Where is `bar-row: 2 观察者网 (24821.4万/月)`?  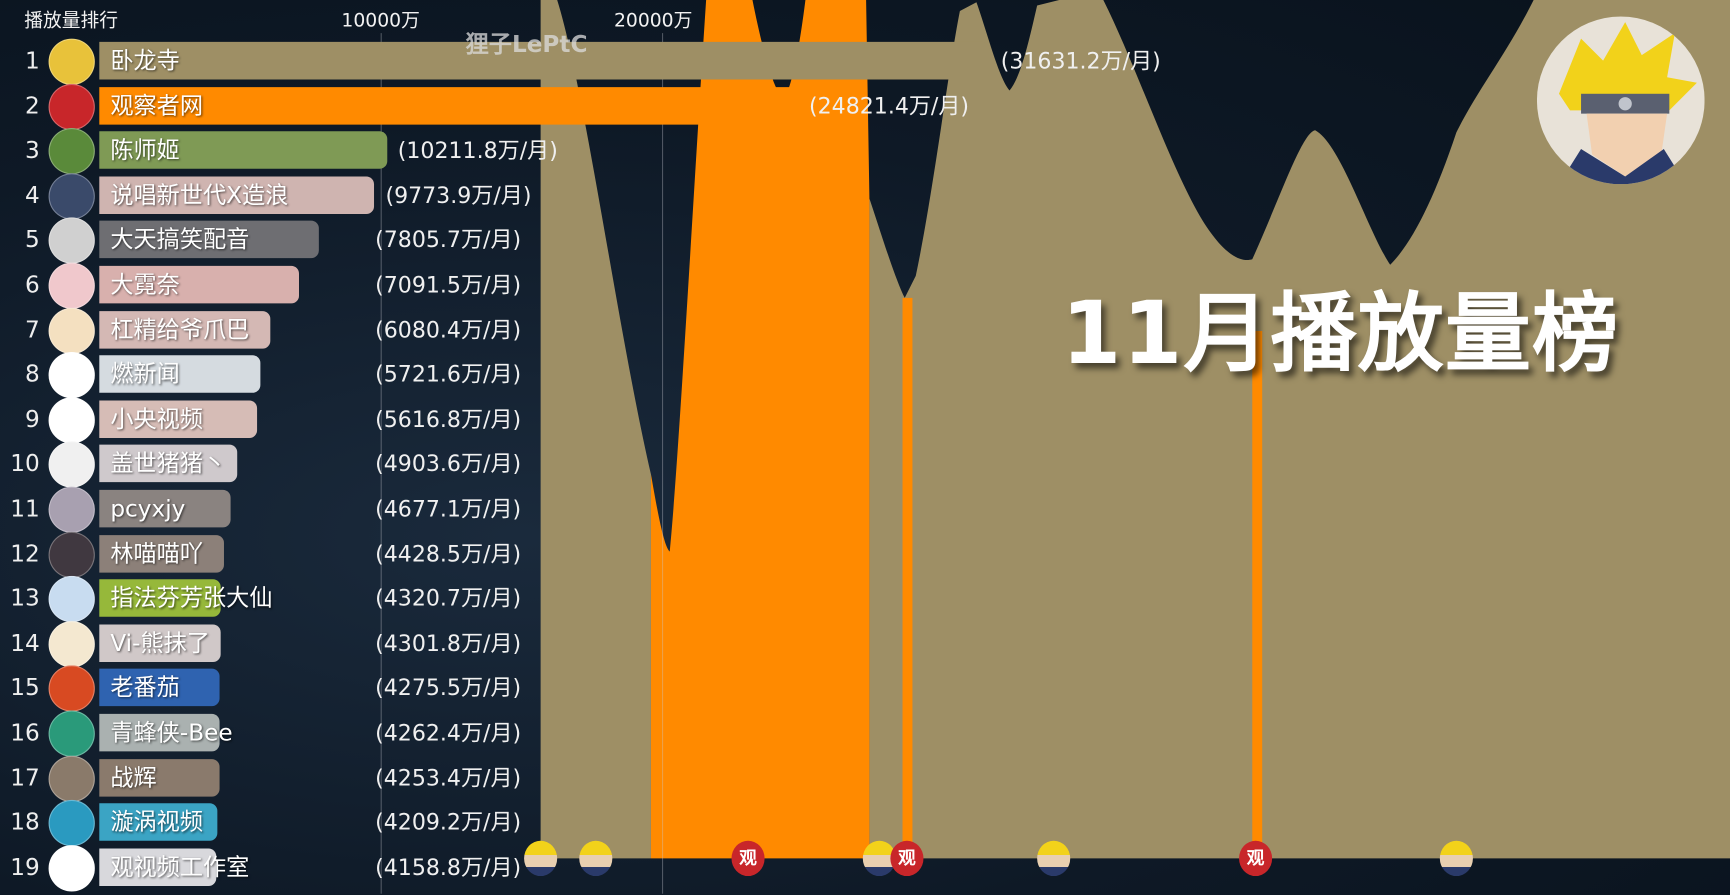 bar-row: 2 观察者网 (24821.4万/月) is located at coordinates (662, 106).